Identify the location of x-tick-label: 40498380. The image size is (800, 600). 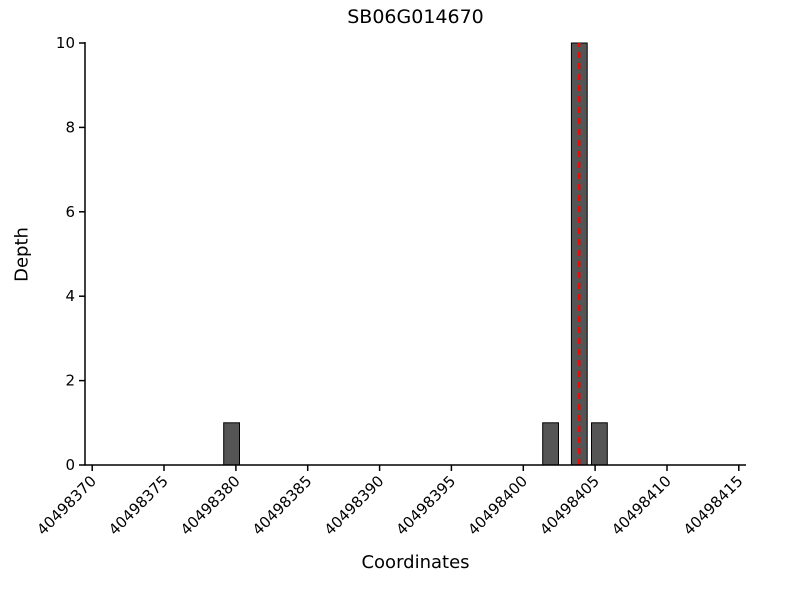
(210, 505).